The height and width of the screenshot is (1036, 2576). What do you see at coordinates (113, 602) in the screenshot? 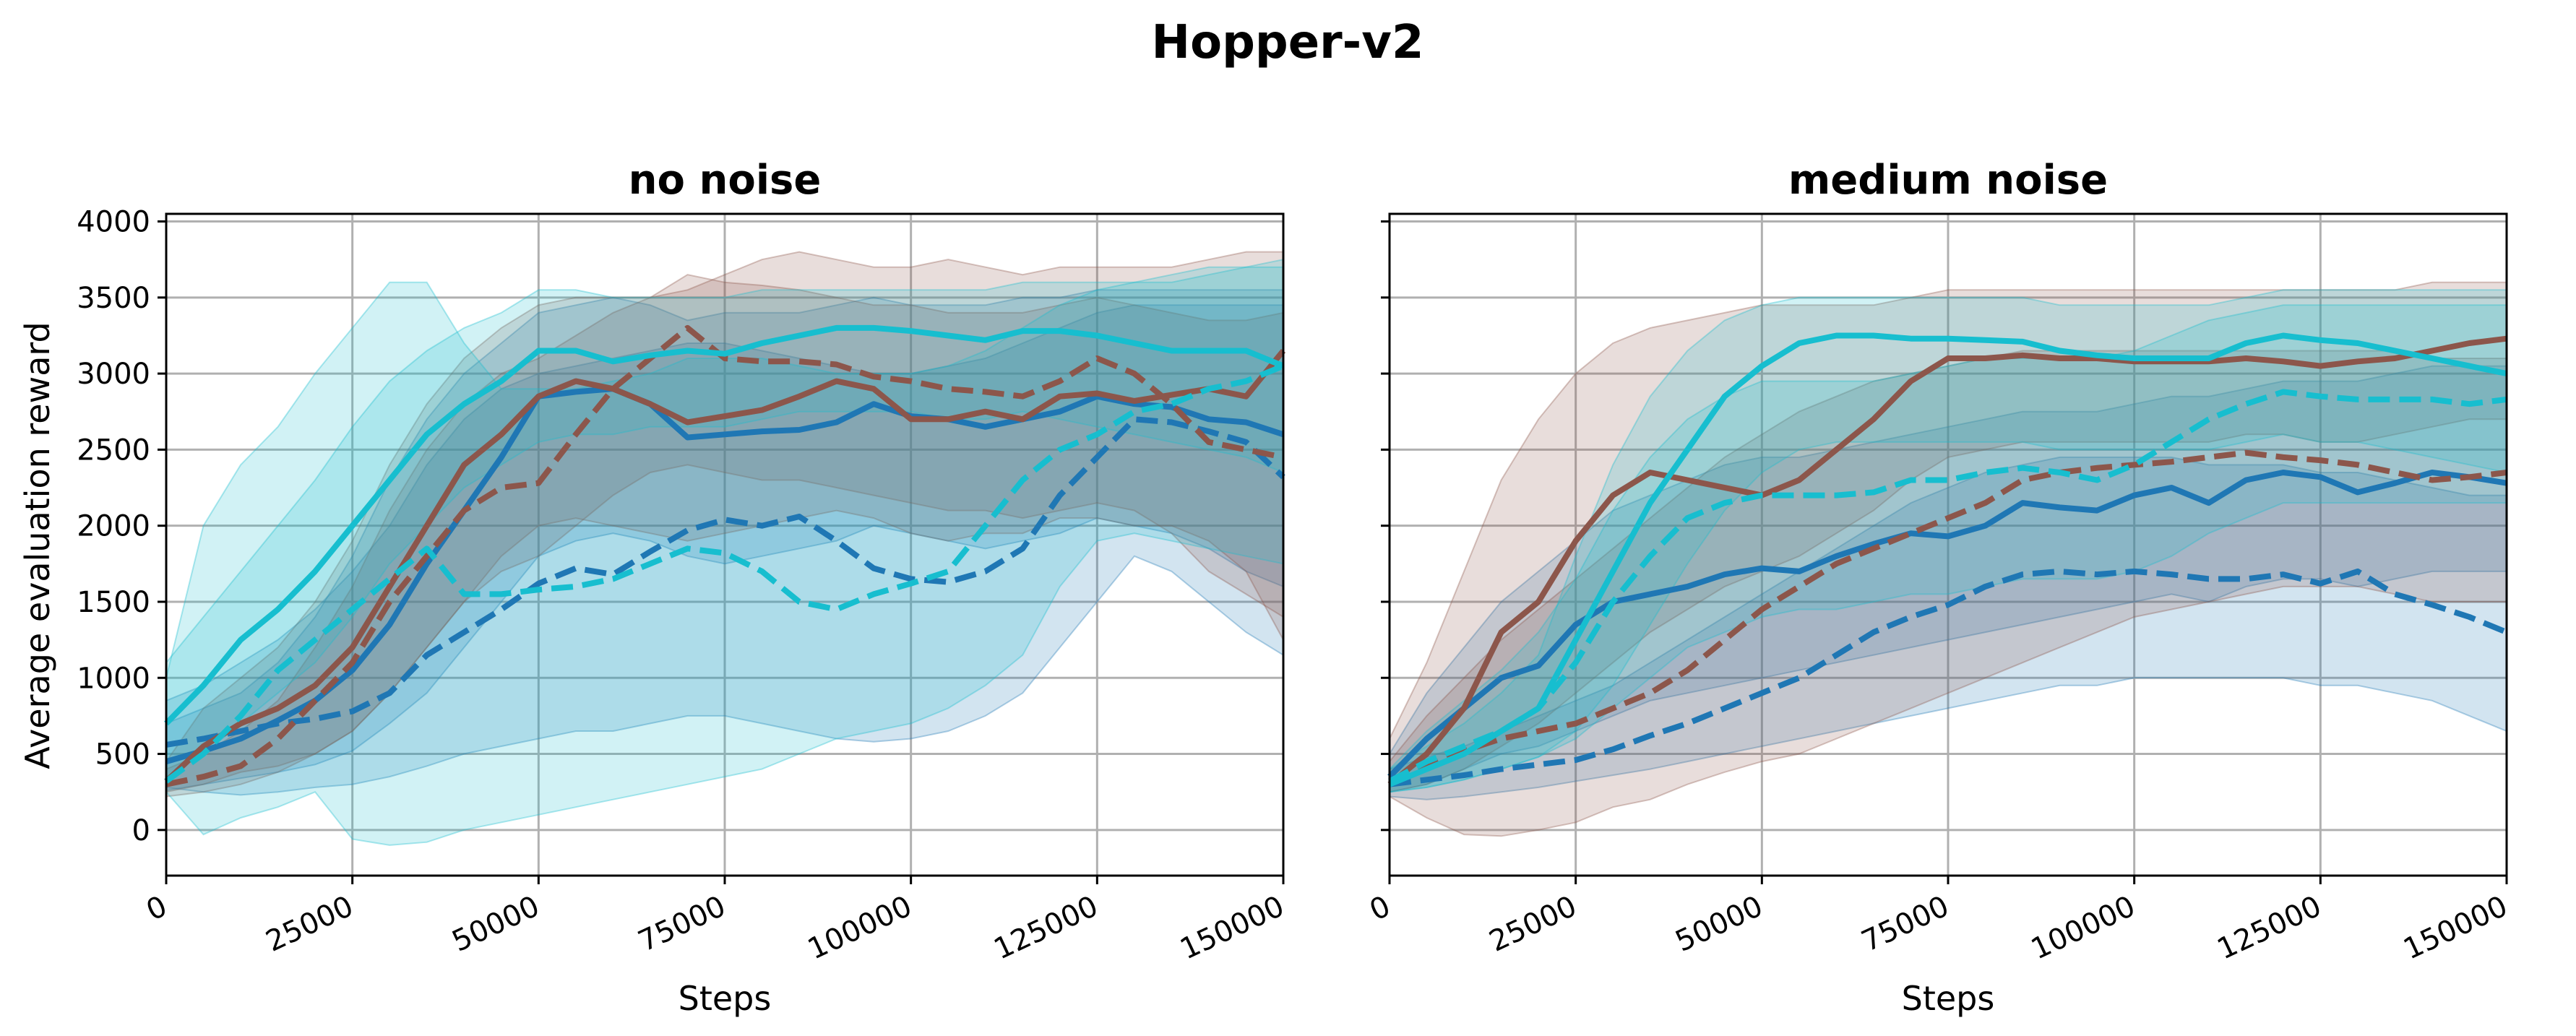
I see `y-tick-label: 1500` at bounding box center [113, 602].